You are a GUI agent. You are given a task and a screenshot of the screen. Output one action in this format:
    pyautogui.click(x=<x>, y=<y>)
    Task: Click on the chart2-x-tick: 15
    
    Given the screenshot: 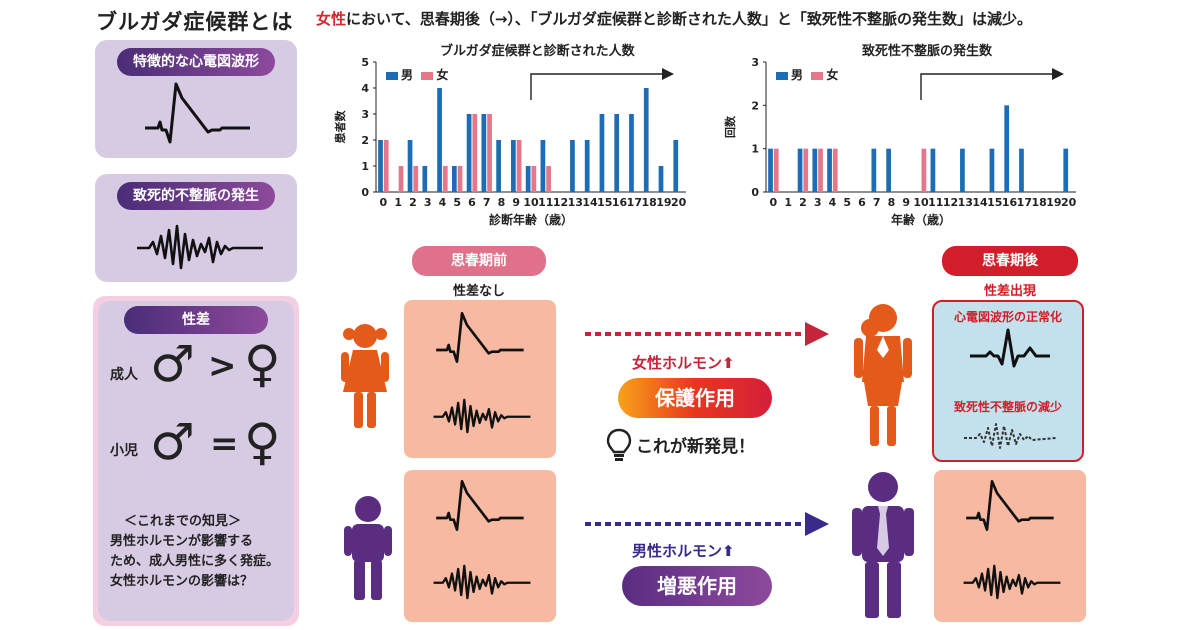 What is the action you would take?
    pyautogui.click(x=994, y=202)
    